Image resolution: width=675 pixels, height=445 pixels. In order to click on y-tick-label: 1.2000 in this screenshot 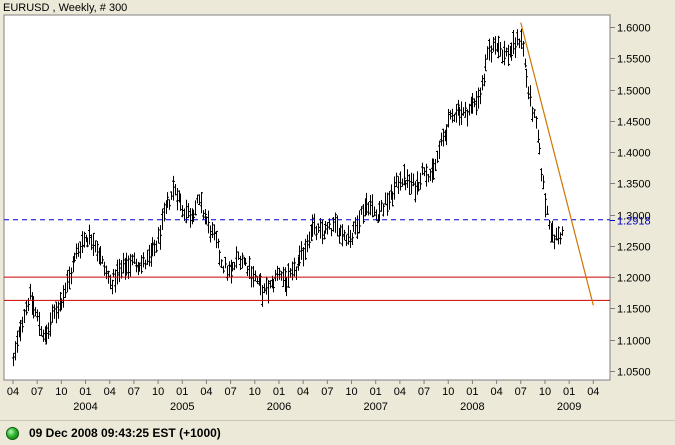, I will do `click(634, 279)`.